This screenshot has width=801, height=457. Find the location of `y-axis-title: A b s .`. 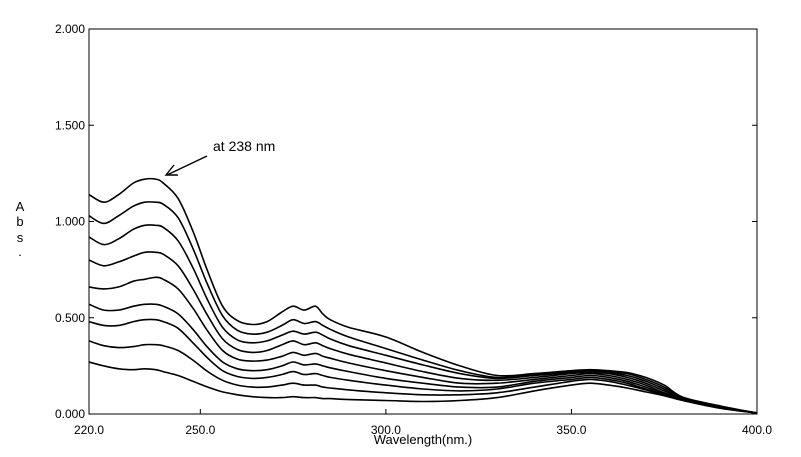

y-axis-title: A b s . is located at coordinates (20, 229).